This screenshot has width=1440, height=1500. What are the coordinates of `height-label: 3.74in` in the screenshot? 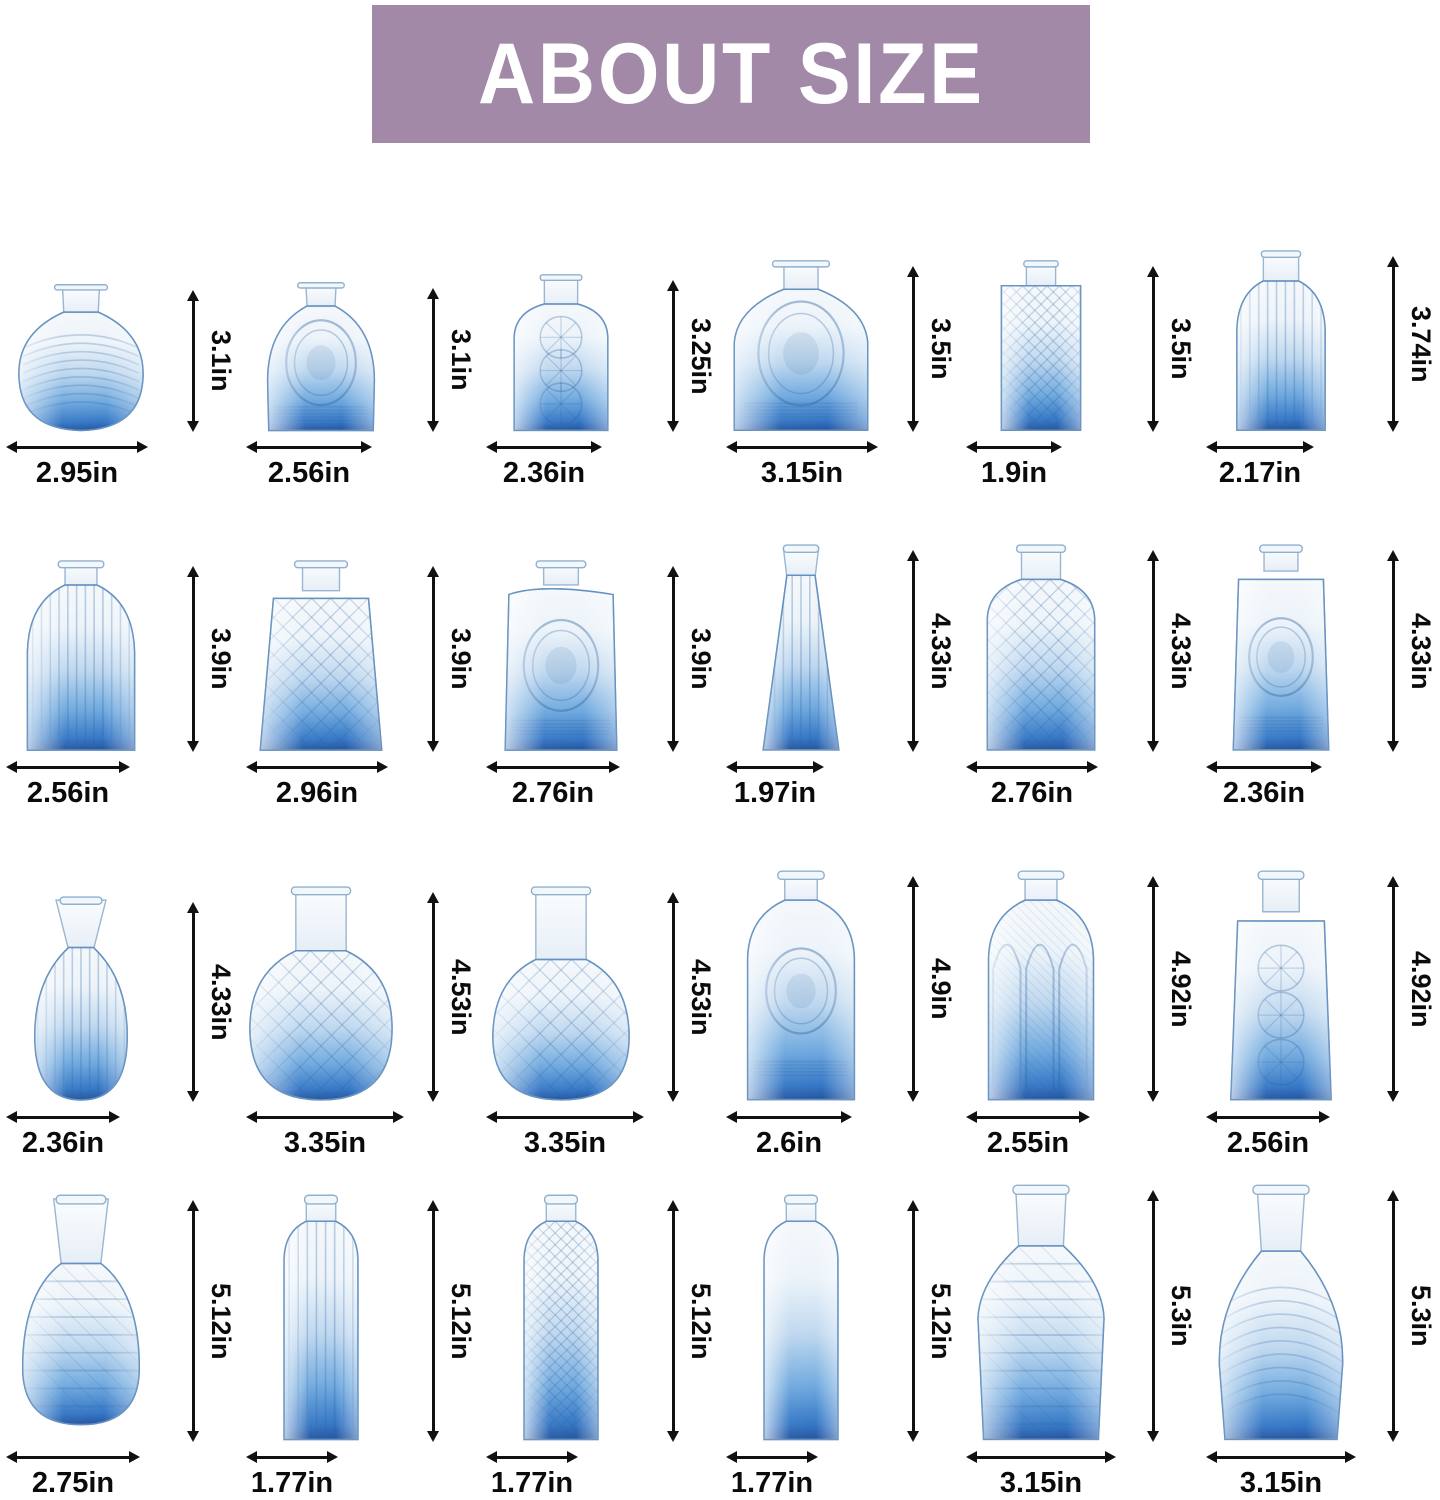 It's located at (1421, 344).